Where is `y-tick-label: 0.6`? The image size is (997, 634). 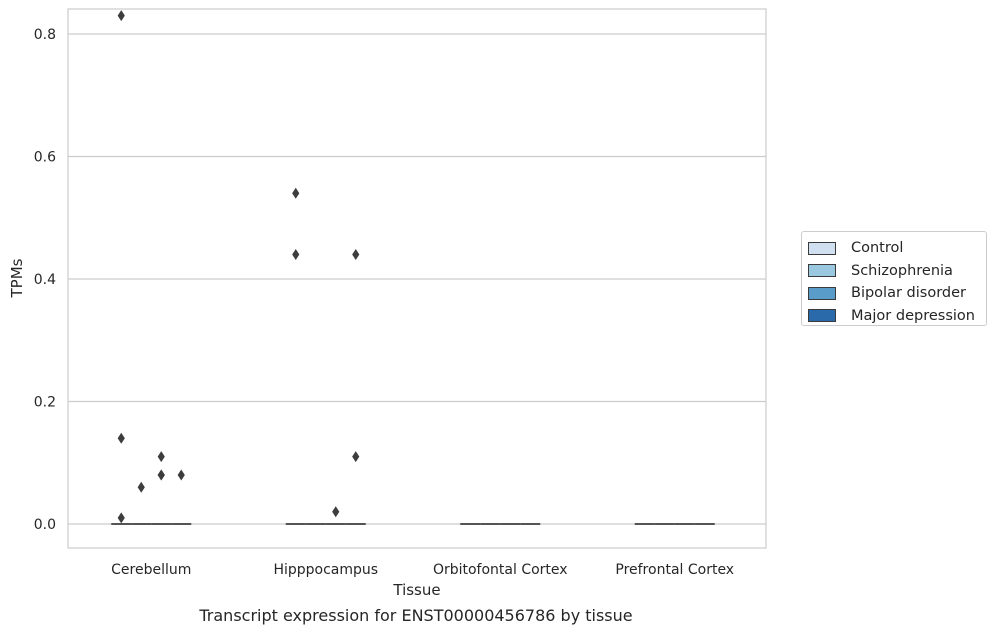
y-tick-label: 0.6 is located at coordinates (45, 158).